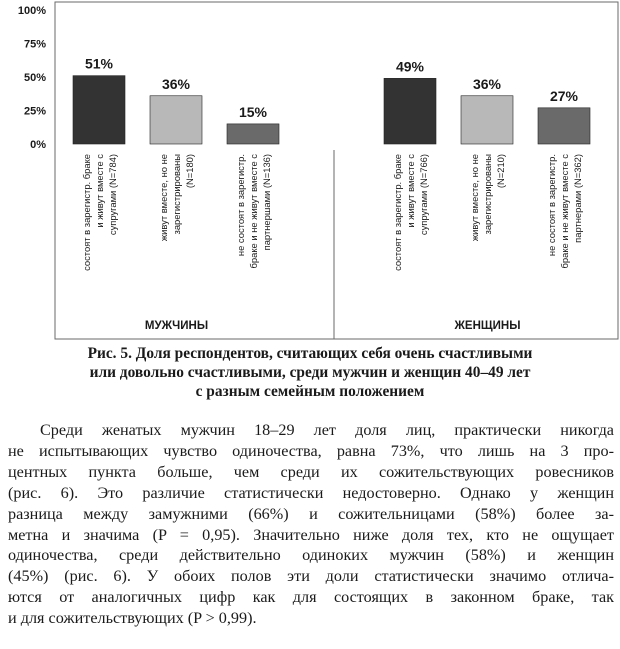 The width and height of the screenshot is (620, 649). What do you see at coordinates (577, 198) in the screenshot?
I see `category-label: партнерами (N=362)` at bounding box center [577, 198].